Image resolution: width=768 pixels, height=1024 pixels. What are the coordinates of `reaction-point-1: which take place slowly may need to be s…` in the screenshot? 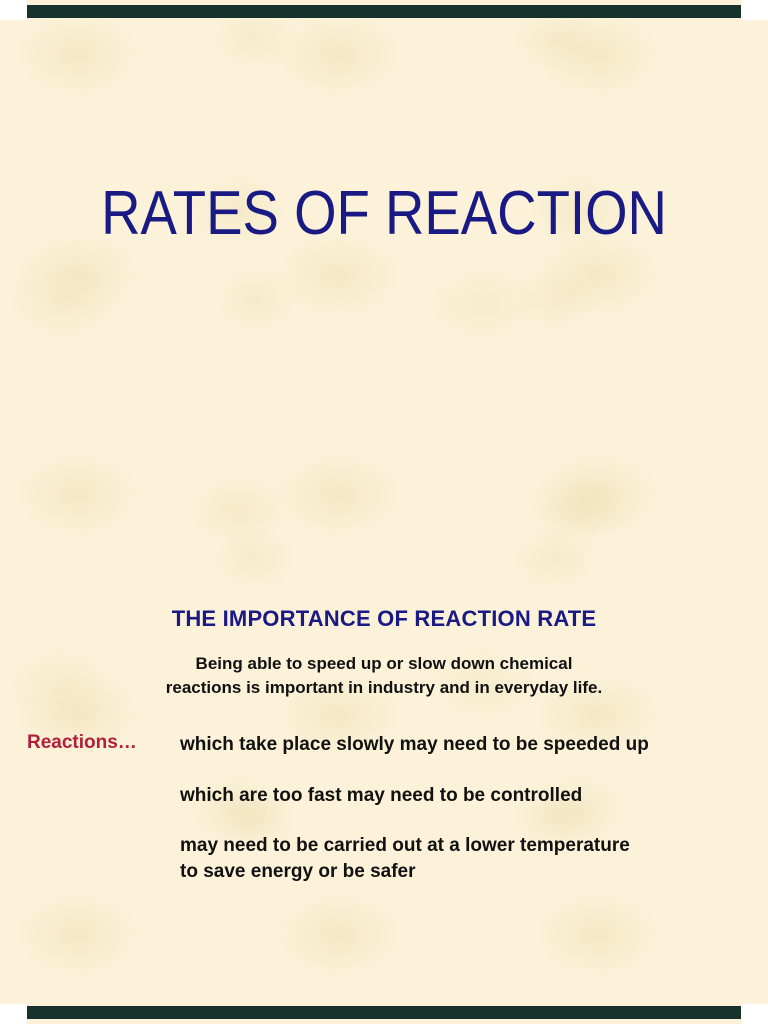 It's located at (414, 744).